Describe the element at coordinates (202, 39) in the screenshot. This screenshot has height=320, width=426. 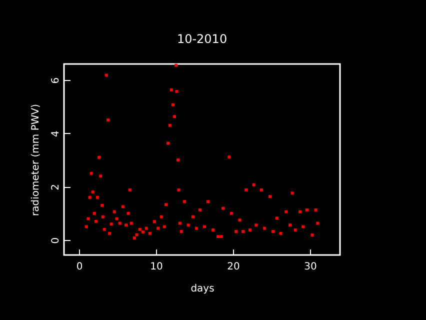
I see `chart-title: 10-2010` at that location.